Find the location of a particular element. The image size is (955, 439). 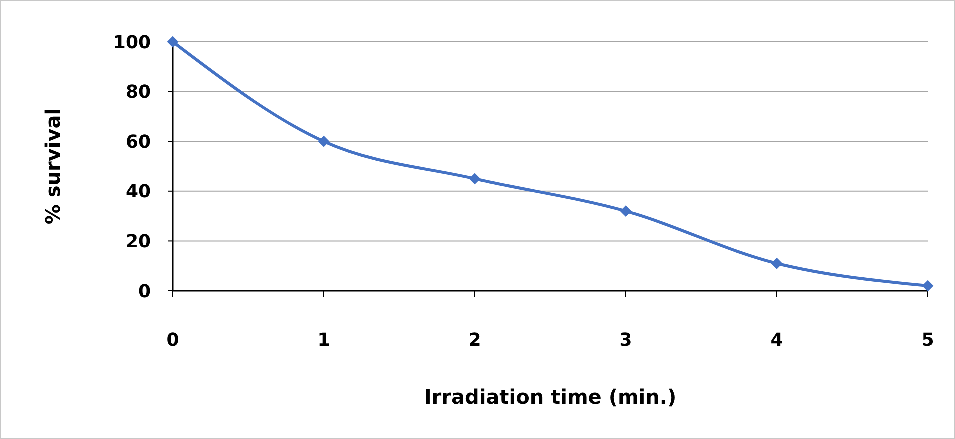

y-tick-label: 100 is located at coordinates (132, 43).